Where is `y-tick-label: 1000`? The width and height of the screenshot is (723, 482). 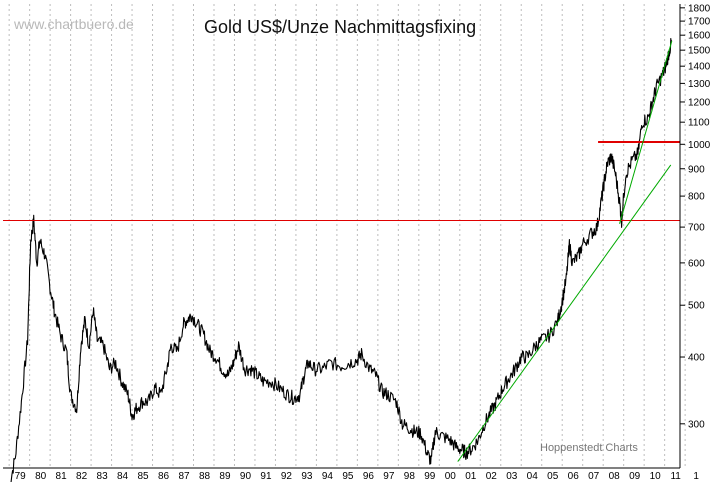 y-tick-label: 1000 is located at coordinates (699, 145).